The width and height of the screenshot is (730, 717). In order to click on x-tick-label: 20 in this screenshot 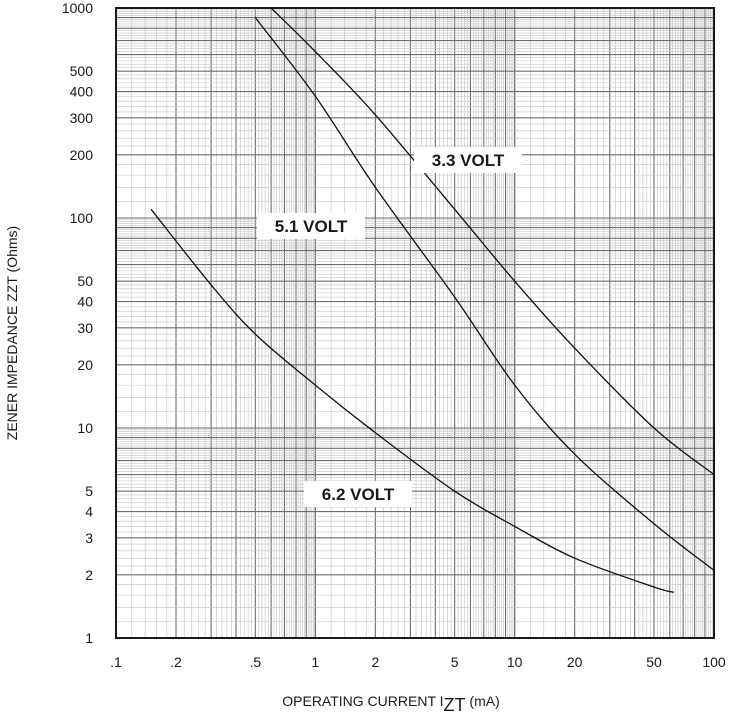, I will do `click(575, 662)`.